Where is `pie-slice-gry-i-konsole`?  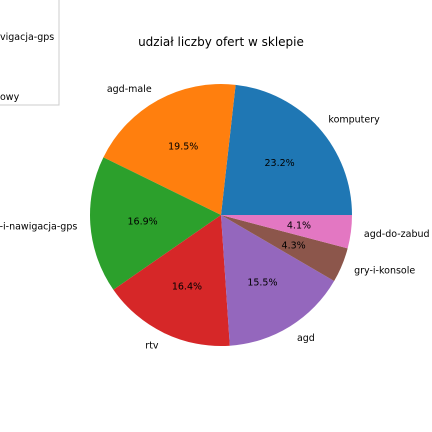
pie-slice-gry-i-konsole is located at coordinates (284, 248).